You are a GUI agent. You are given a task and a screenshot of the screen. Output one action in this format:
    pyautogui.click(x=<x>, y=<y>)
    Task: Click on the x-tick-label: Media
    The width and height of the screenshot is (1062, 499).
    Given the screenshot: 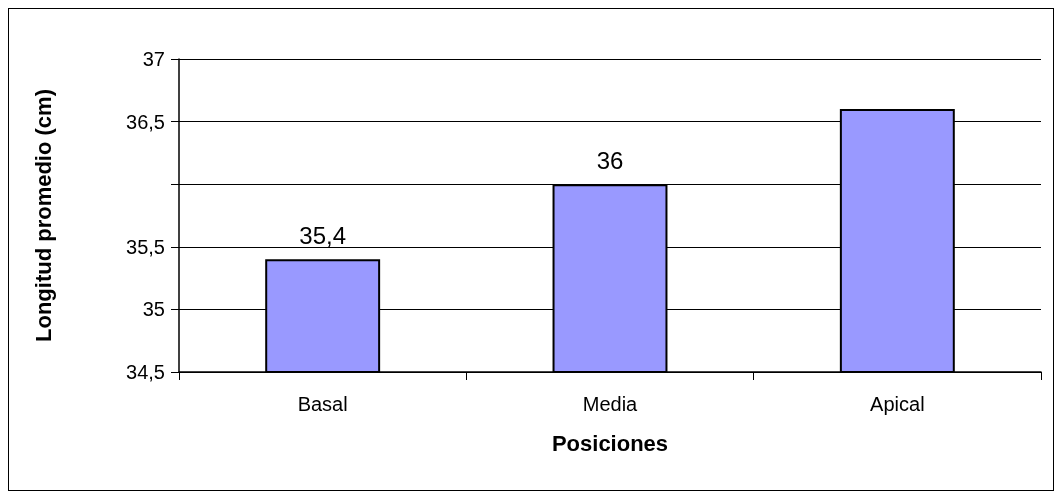 What is the action you would take?
    pyautogui.click(x=610, y=404)
    